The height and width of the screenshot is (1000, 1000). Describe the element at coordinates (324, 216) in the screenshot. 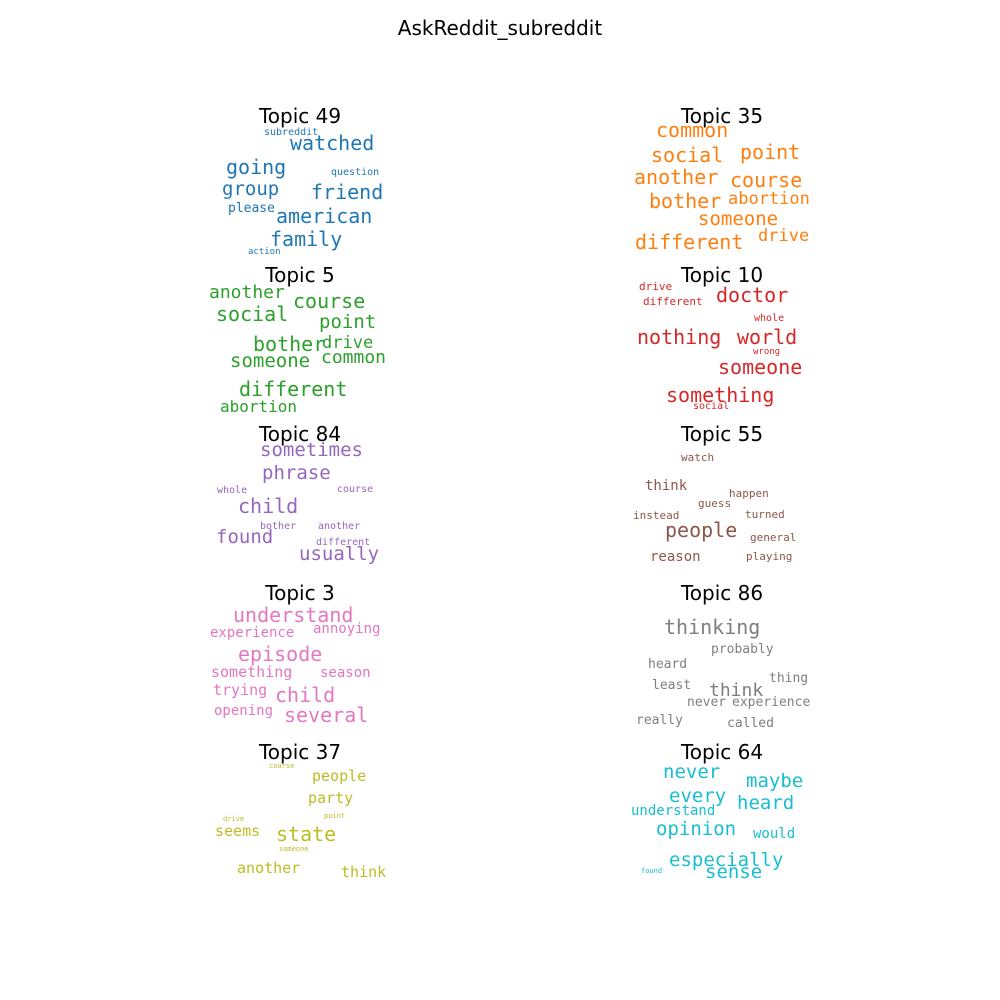

I see `topic-word: american` at that location.